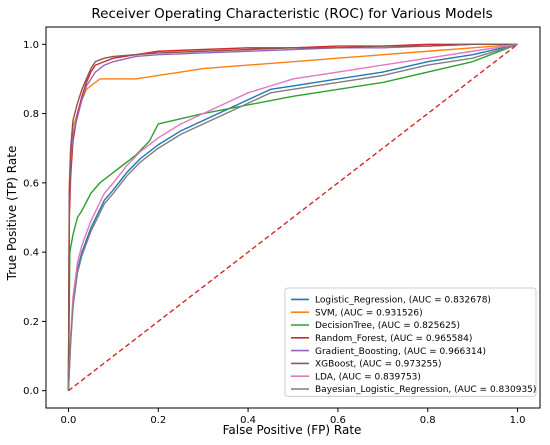 The height and width of the screenshot is (445, 550). Describe the element at coordinates (31, 391) in the screenshot. I see `y-tick-label: 0.0` at that location.